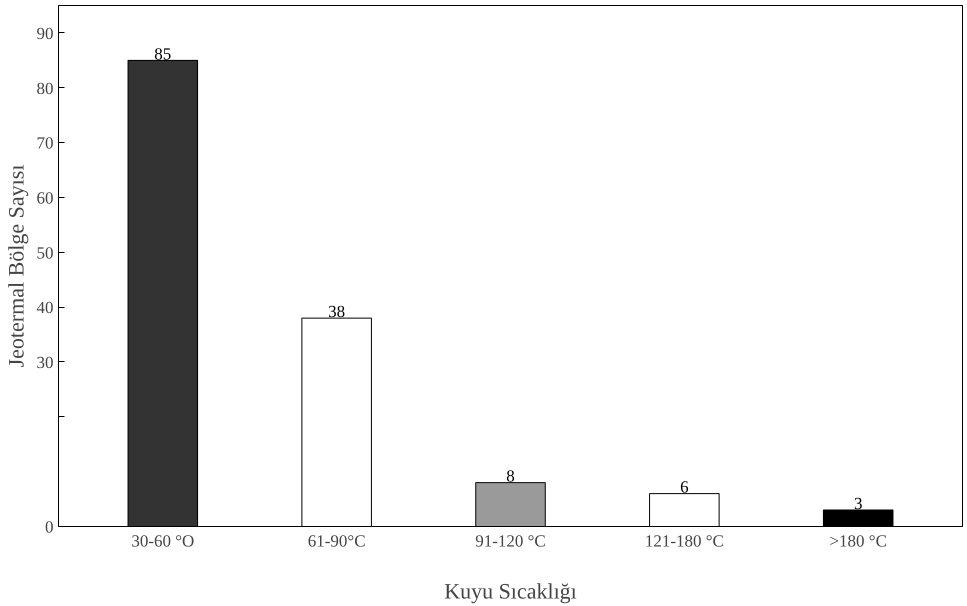 This screenshot has width=967, height=606. Describe the element at coordinates (510, 476) in the screenshot. I see `data-label: 8` at that location.